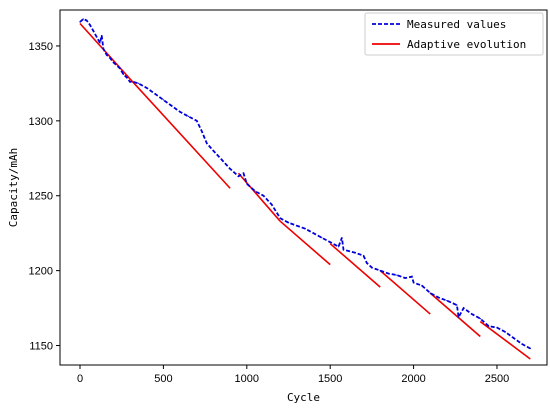 This screenshot has height=410, width=550. I want to click on x-tick-label: 2500, so click(497, 379).